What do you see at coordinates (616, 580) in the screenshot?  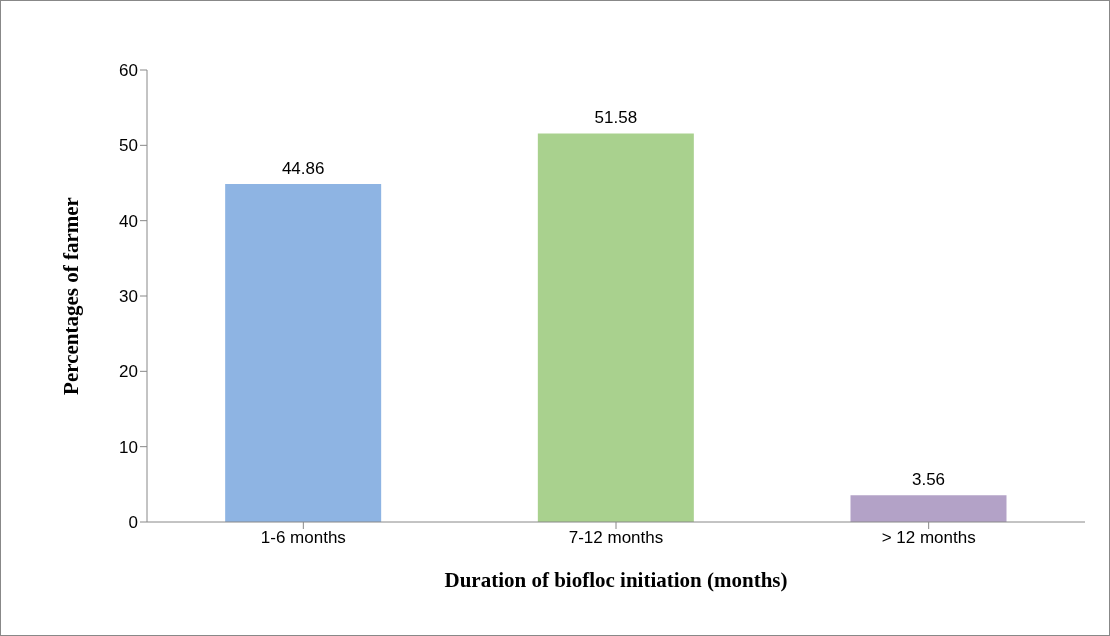 I see `x-axis-title: Duration of biofloc initiation (months)` at bounding box center [616, 580].